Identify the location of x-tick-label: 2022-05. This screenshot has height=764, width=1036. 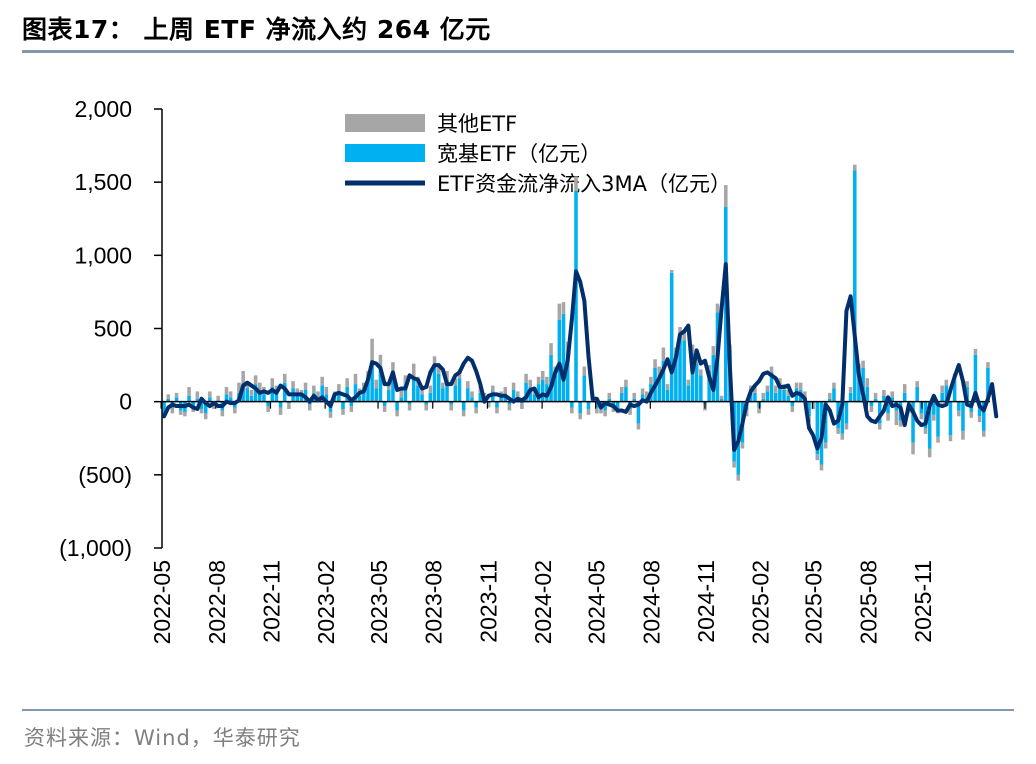
(162, 602).